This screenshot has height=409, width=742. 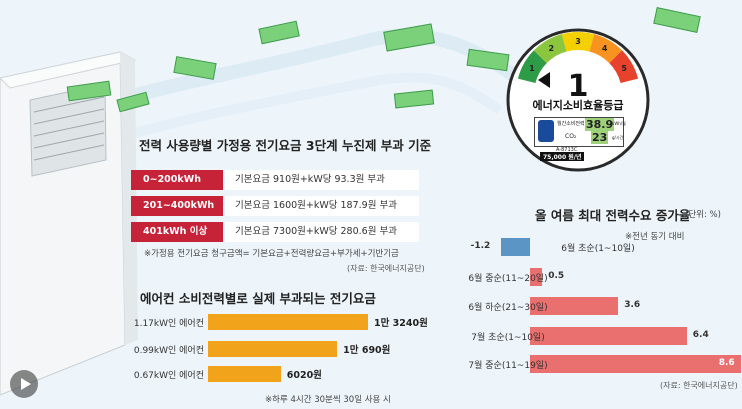 I want to click on kc-mark-icon, so click(x=546, y=131).